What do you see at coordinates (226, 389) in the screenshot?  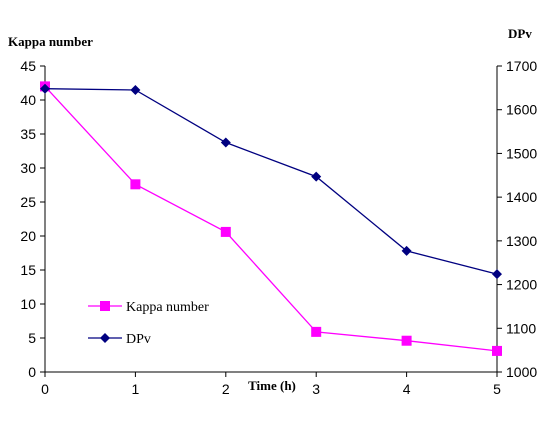 I see `x-tick-label: 2` at bounding box center [226, 389].